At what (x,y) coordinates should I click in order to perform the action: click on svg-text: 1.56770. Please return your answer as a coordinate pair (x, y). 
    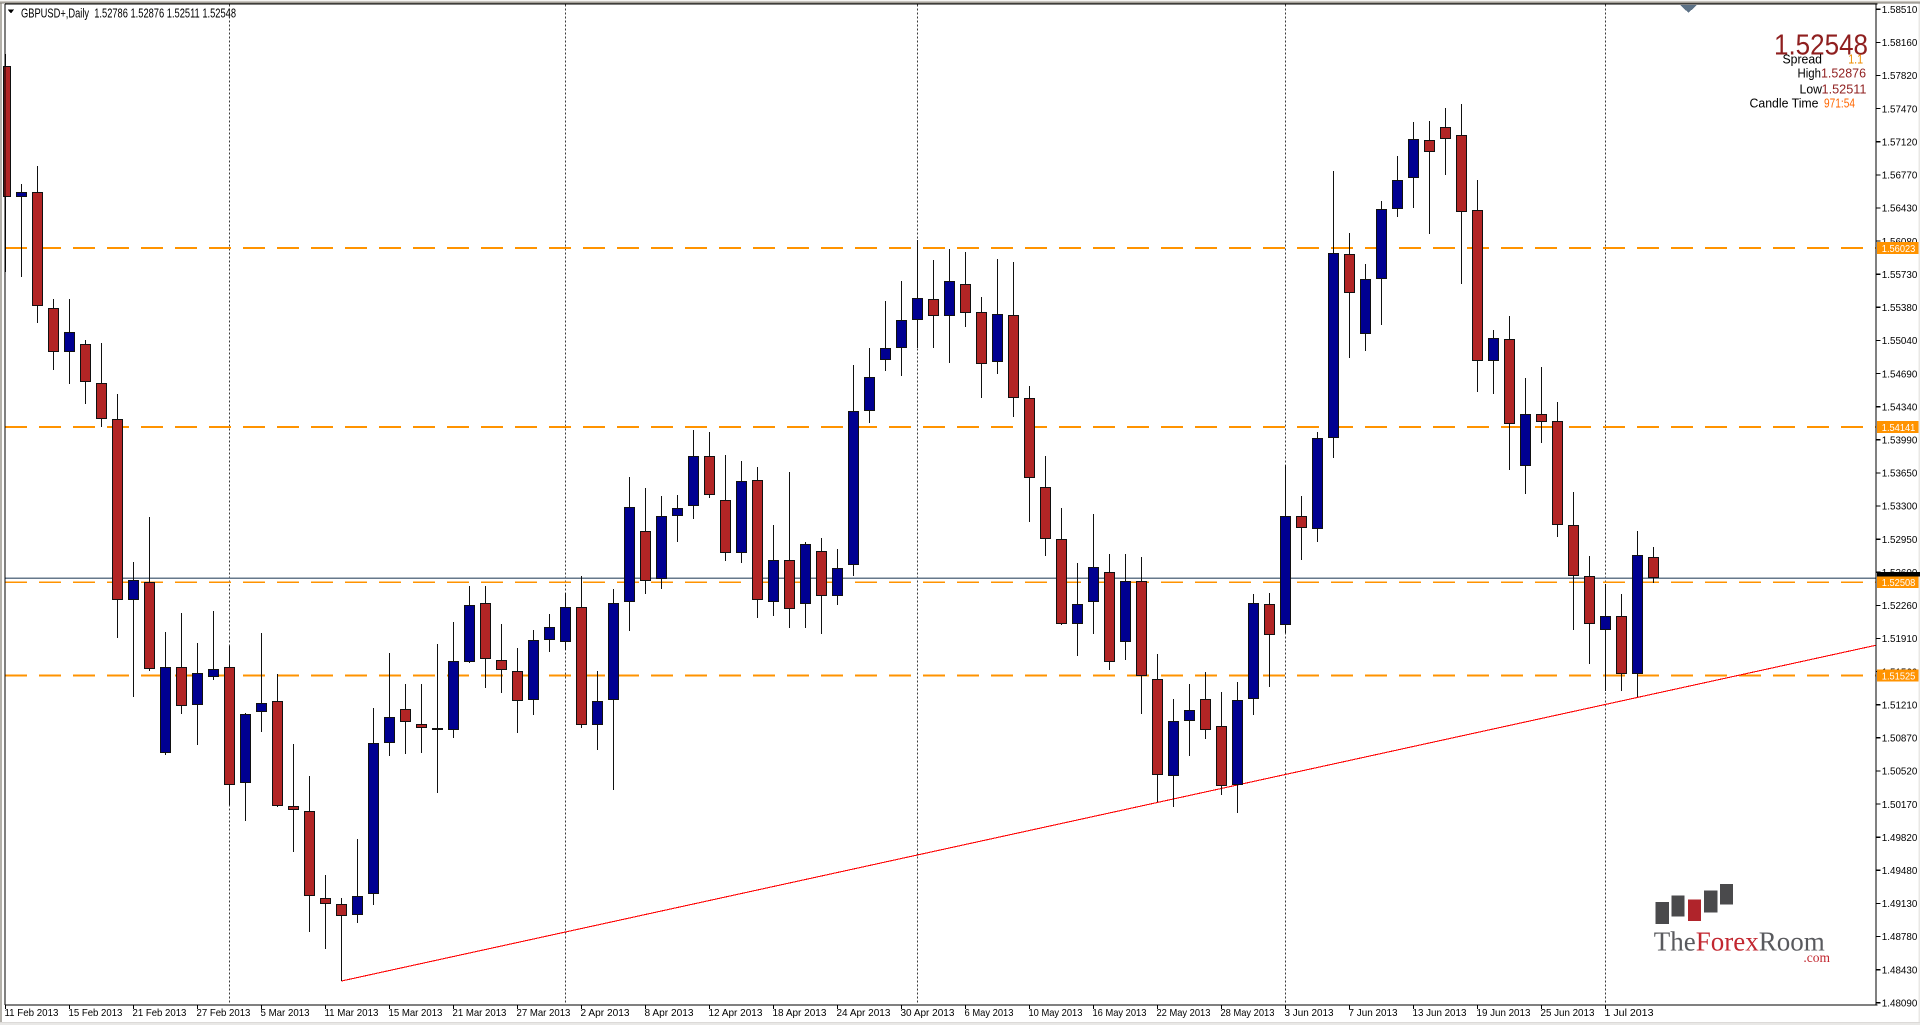
    Looking at the image, I should click on (1900, 176).